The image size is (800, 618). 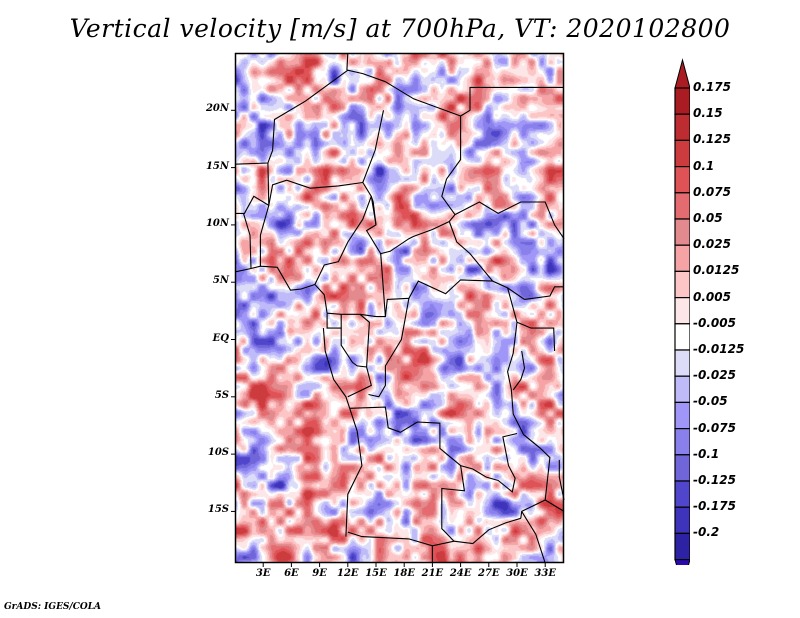 What do you see at coordinates (708, 218) in the screenshot?
I see `colorbar-level-label: 0.05` at bounding box center [708, 218].